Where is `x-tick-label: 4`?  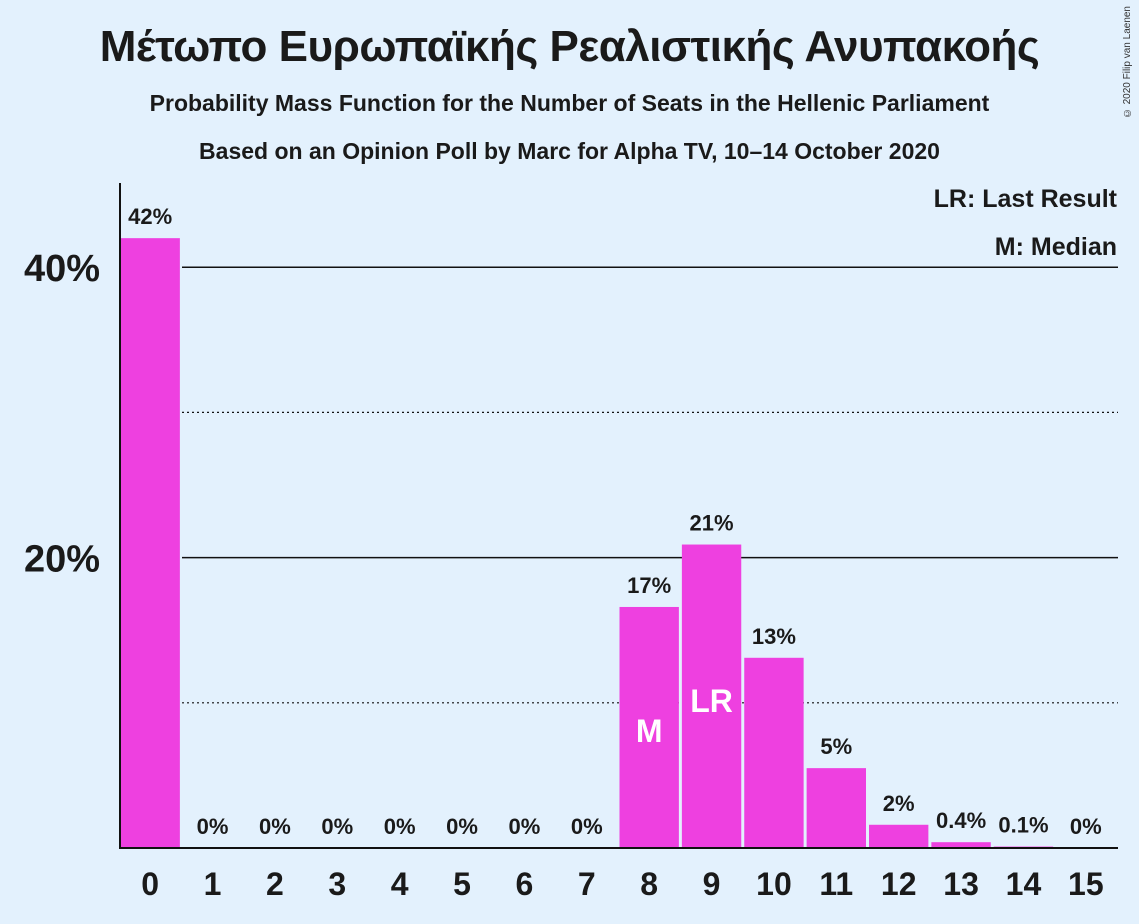 x-tick-label: 4 is located at coordinates (400, 884).